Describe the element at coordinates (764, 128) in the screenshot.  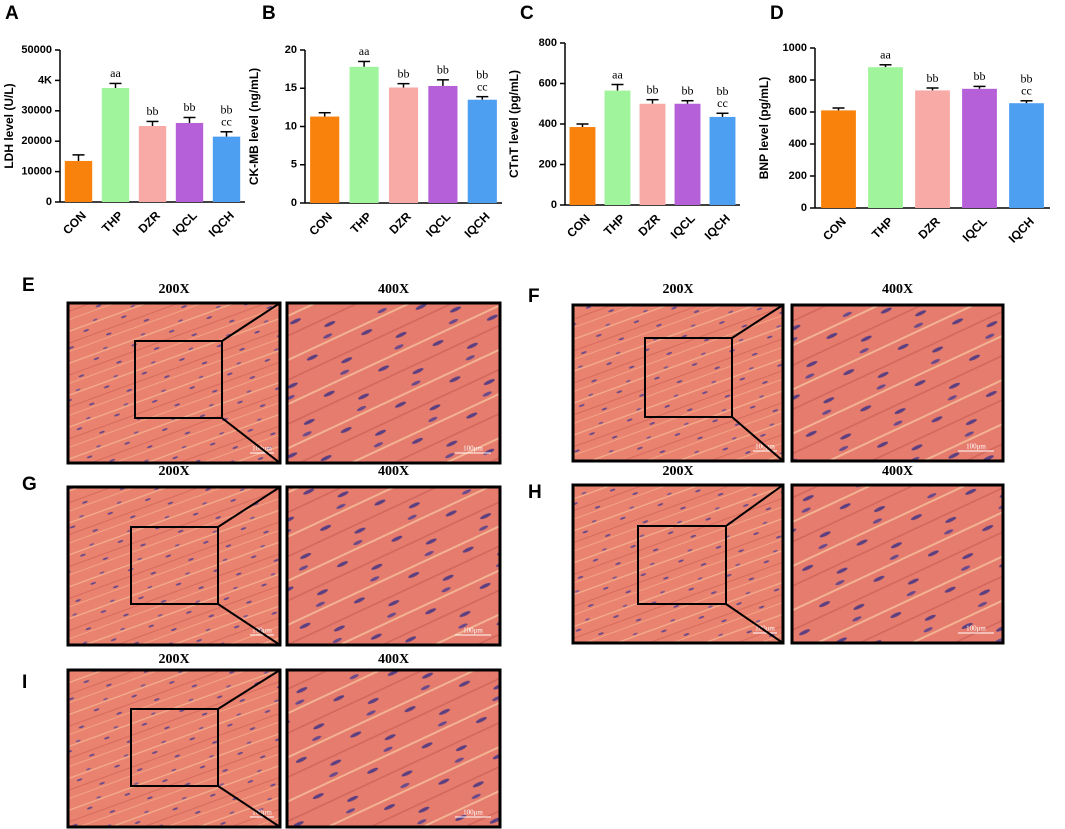
I see `y-axis-label: BNP level (pg/mL)` at that location.